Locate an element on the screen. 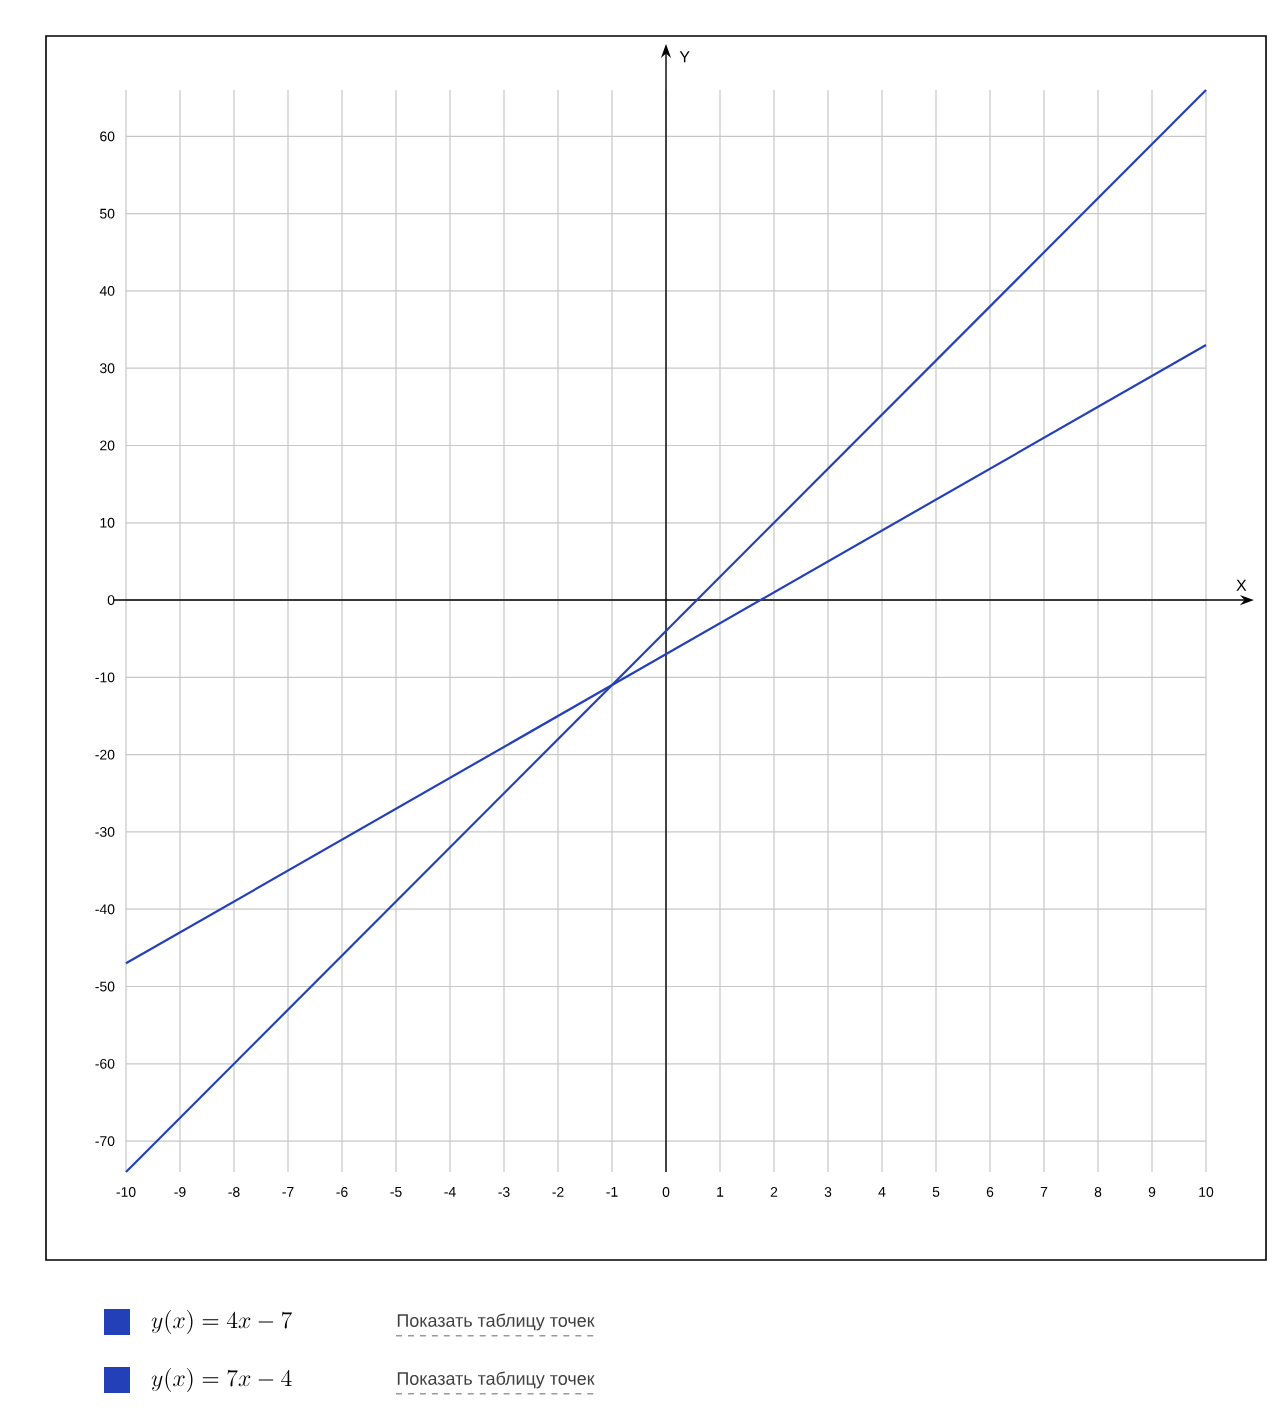 The width and height of the screenshot is (1286, 1416). legend-label: $y(x) = 7x - 4$ is located at coordinates (221, 1380).